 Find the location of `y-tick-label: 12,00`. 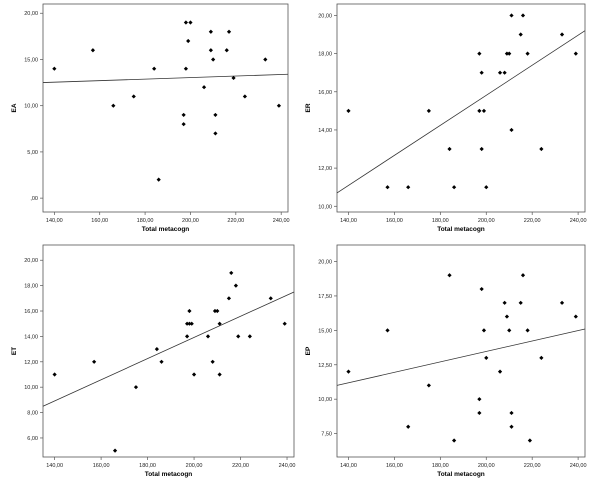

y-tick-label: 12,00 is located at coordinates (31, 363).